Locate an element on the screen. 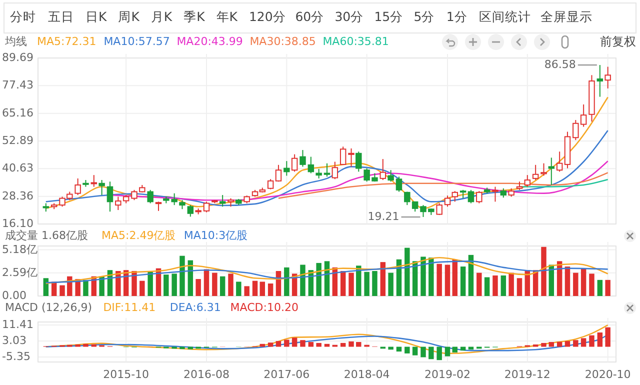 The image size is (640, 385). text: MA20:43.99 is located at coordinates (209, 41).